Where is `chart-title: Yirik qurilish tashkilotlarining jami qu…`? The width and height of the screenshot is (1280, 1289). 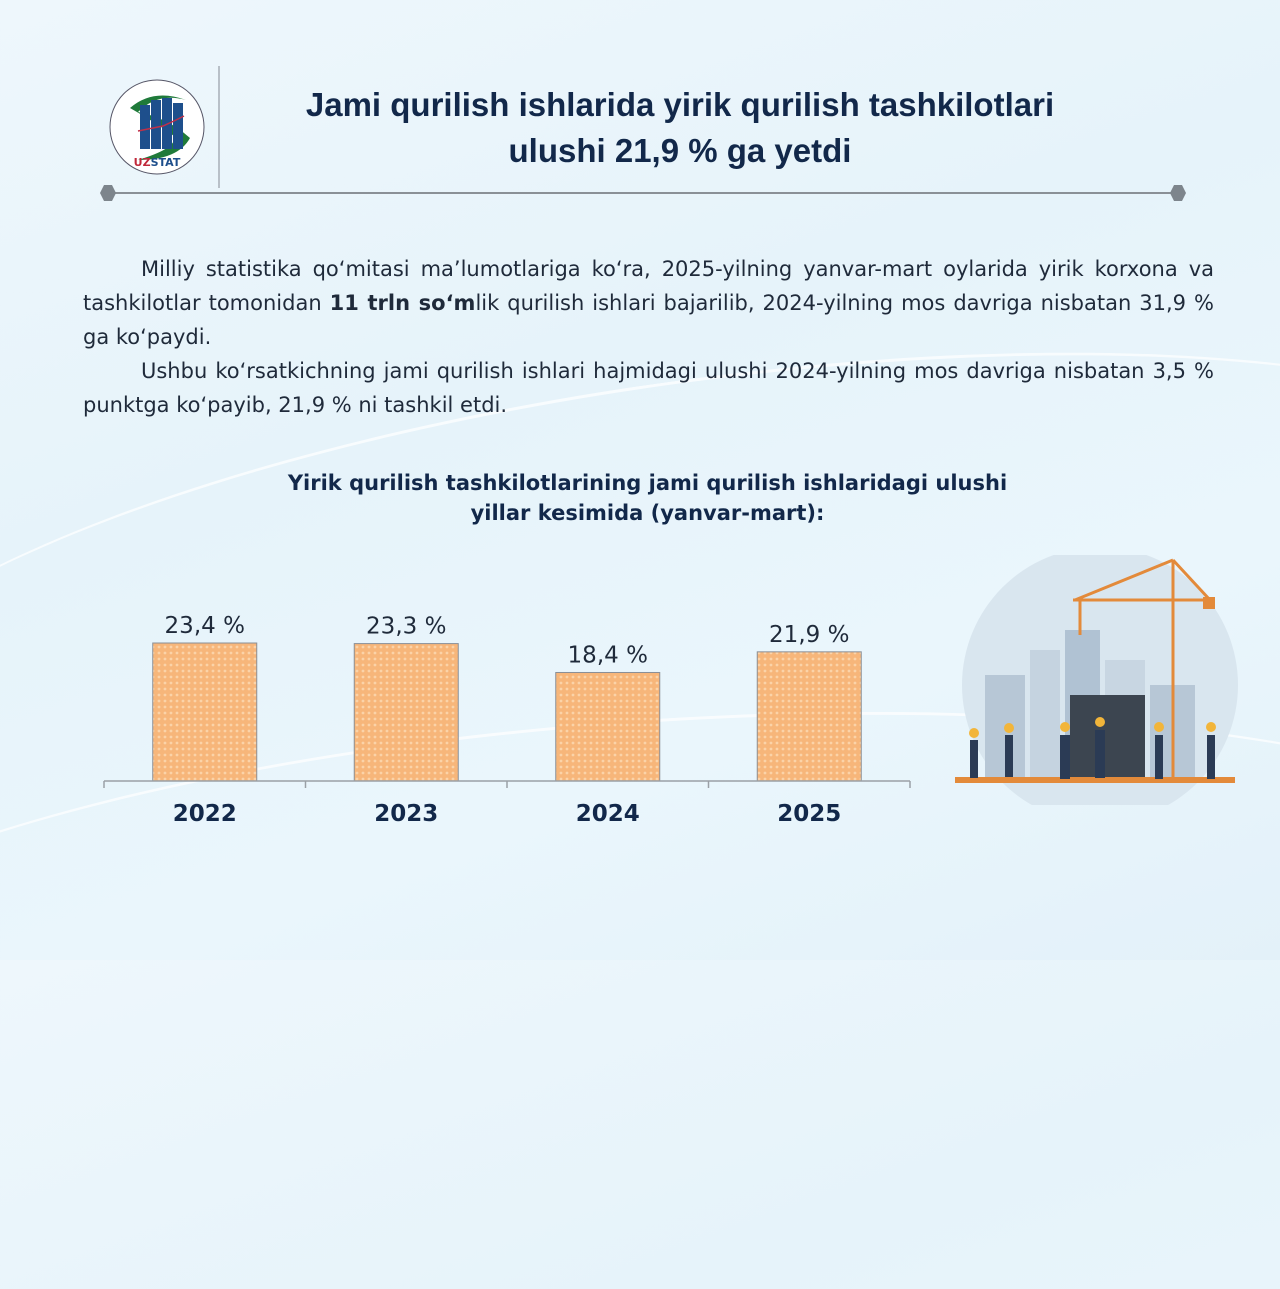
chart-title: Yirik qurilish tashkilotlarining jami qu… is located at coordinates (647, 498).